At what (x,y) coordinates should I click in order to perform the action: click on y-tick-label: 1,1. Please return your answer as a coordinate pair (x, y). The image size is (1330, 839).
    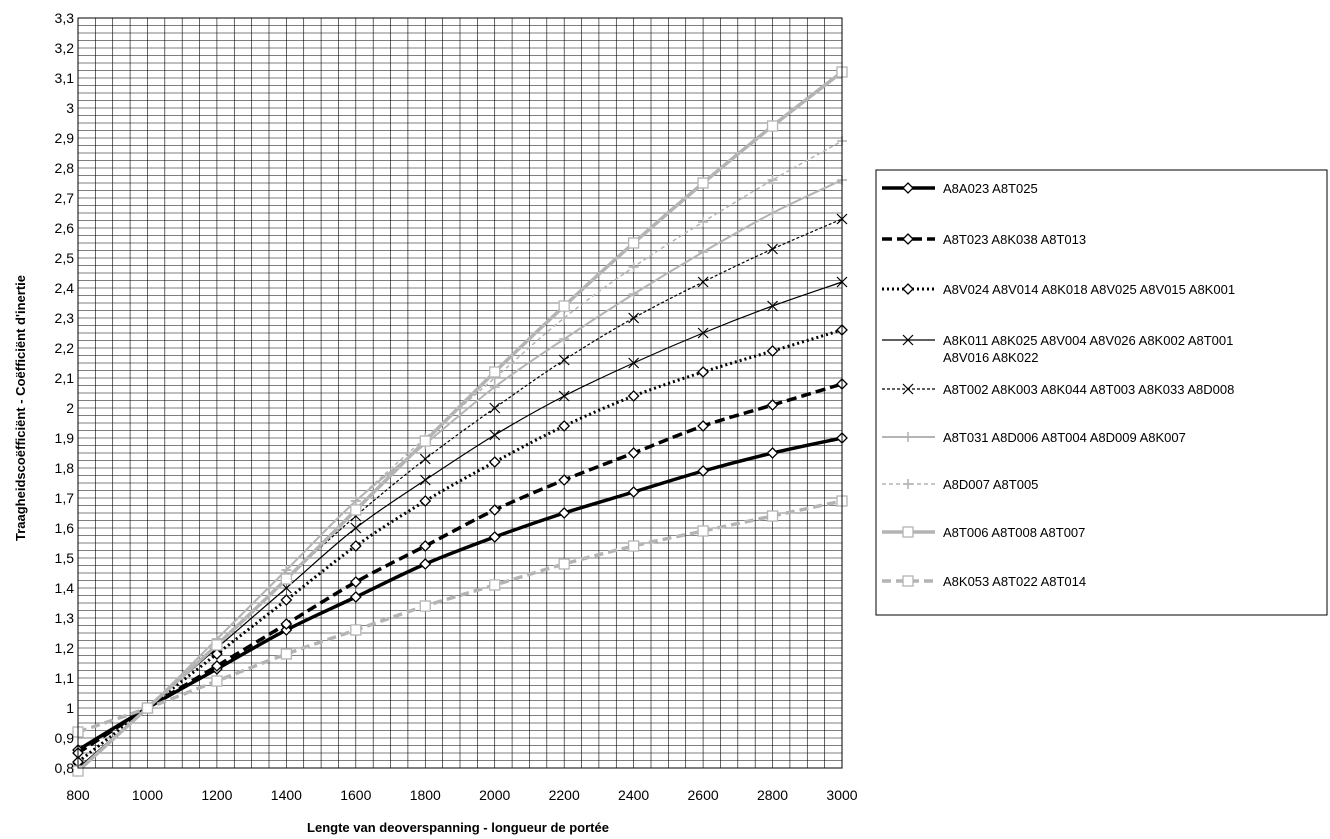
    Looking at the image, I should click on (65, 678).